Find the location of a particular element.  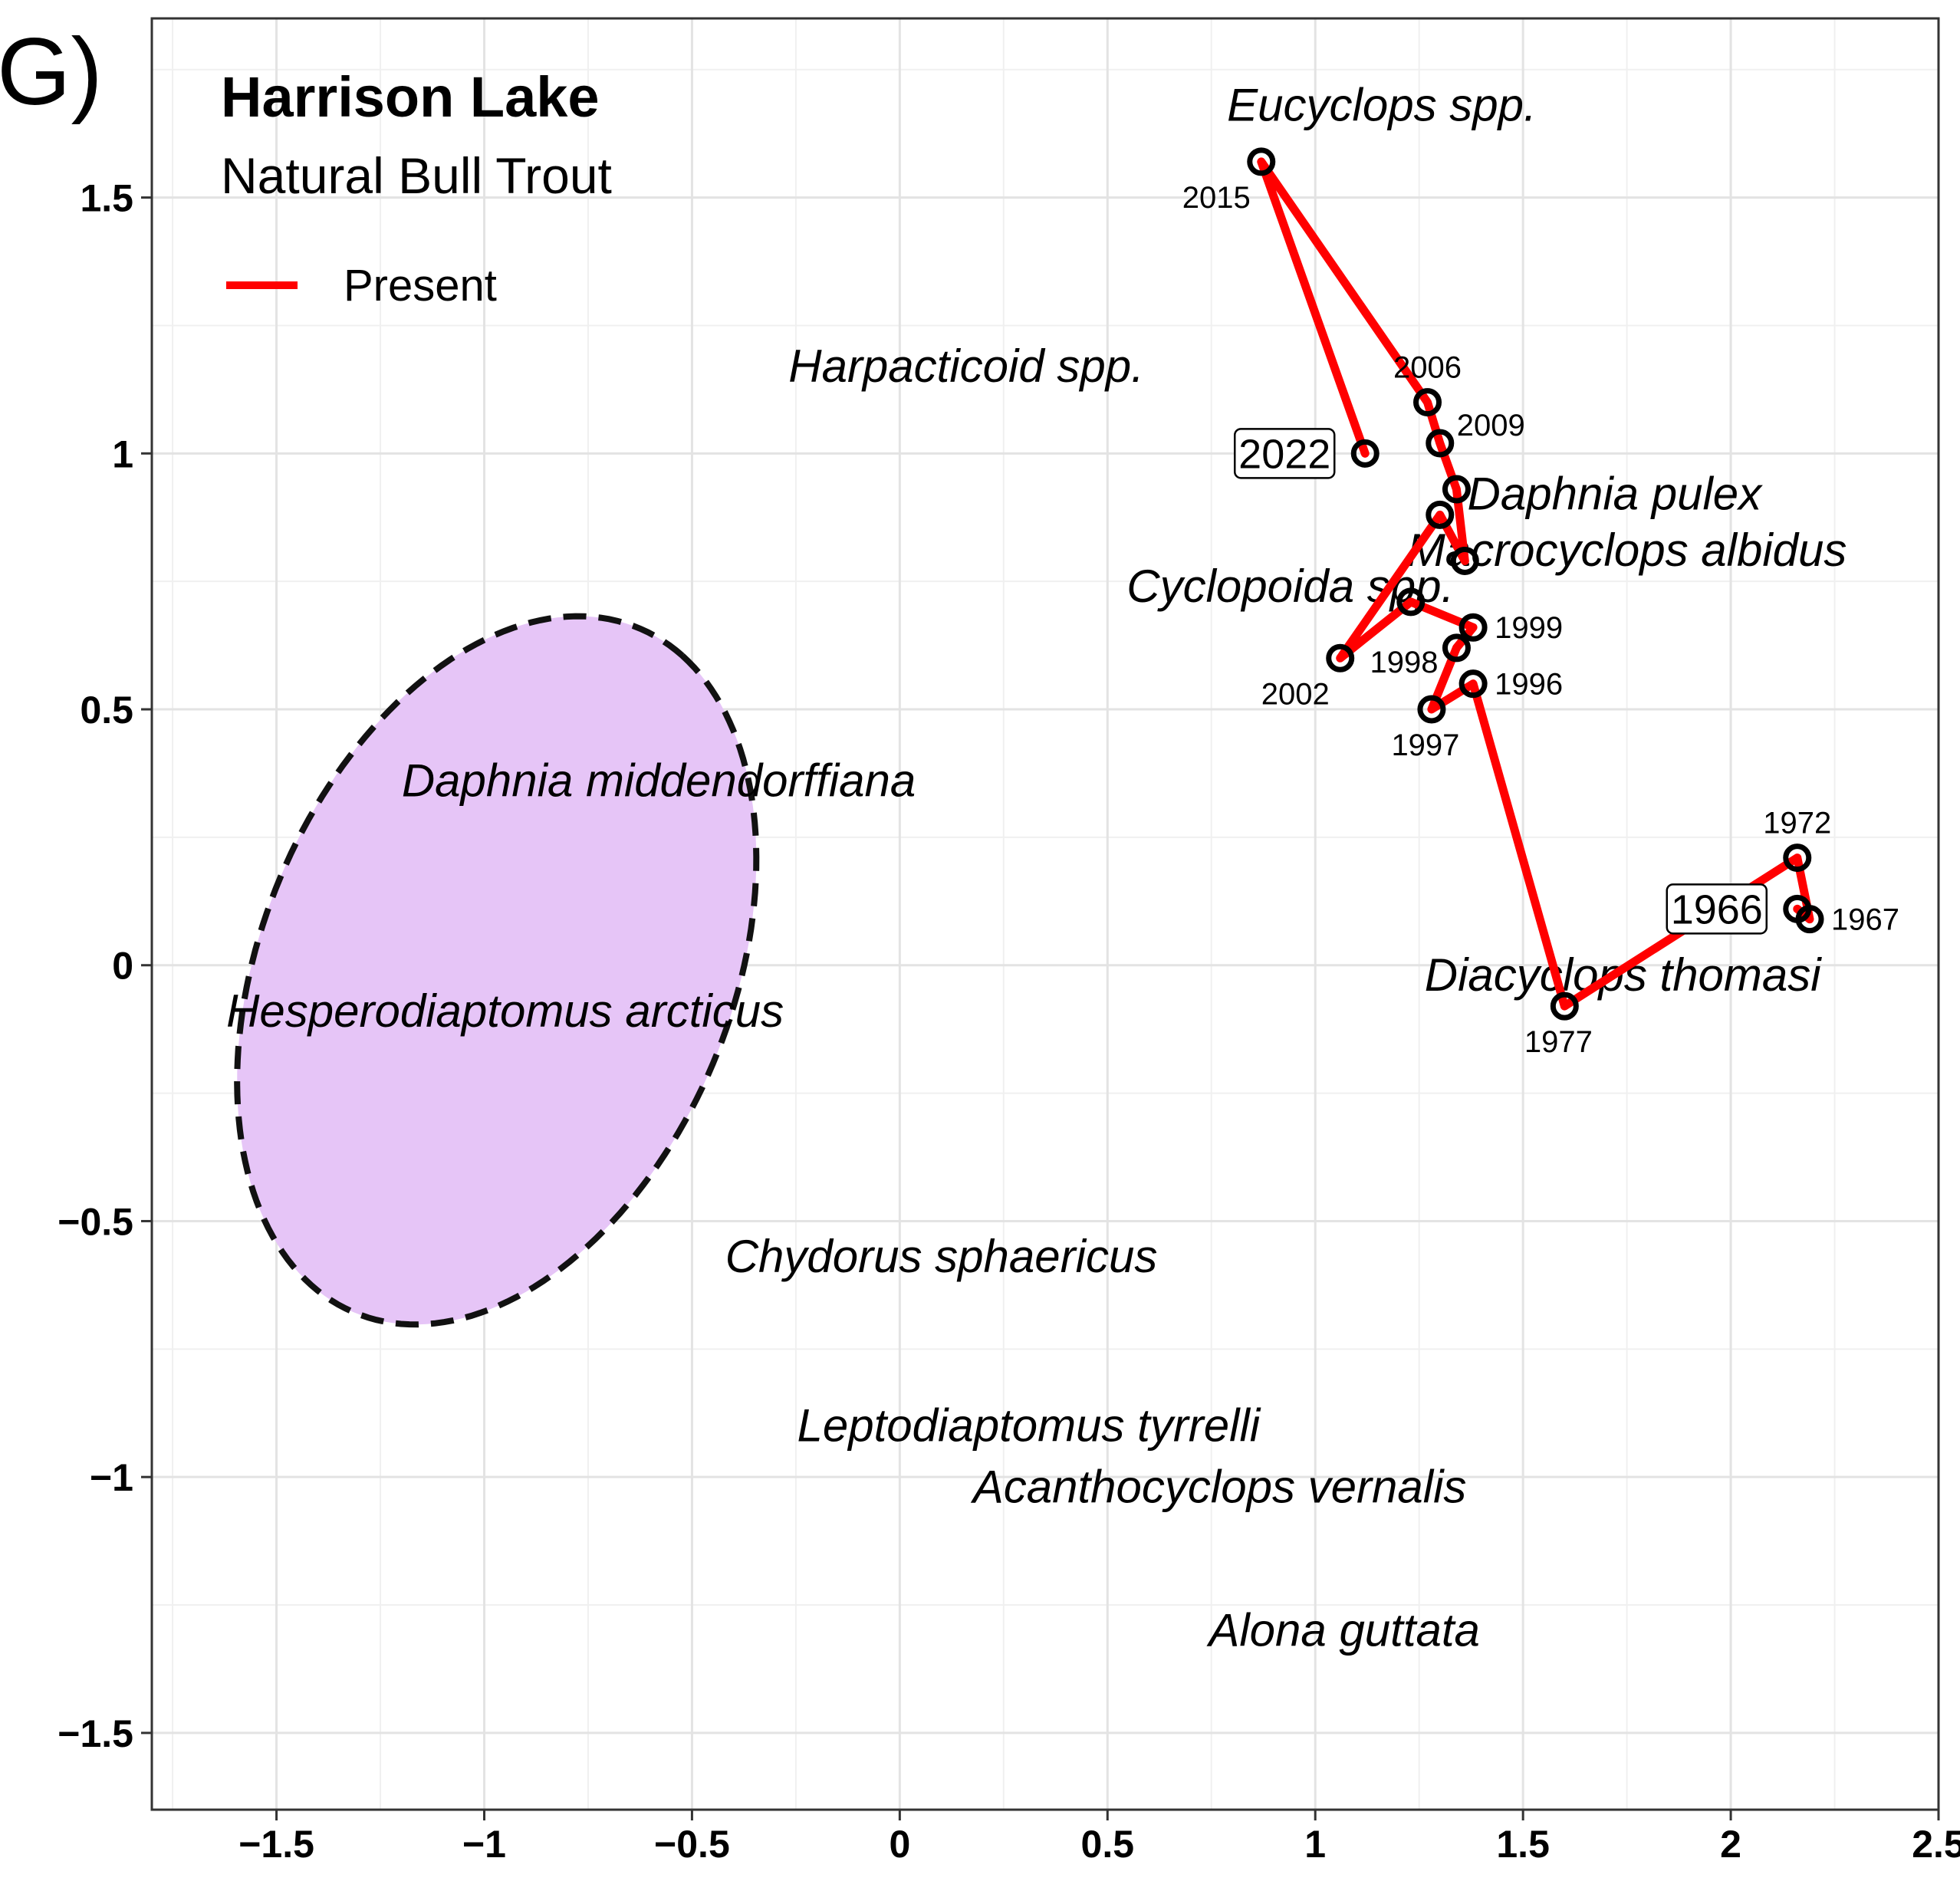

x-tick-label: 1 is located at coordinates (1315, 1844).